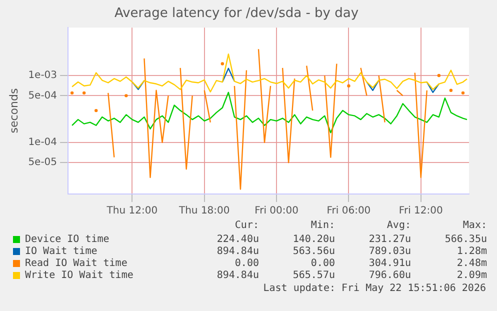  Describe the element at coordinates (389, 240) in the screenshot. I see `text: 231.27u` at that location.